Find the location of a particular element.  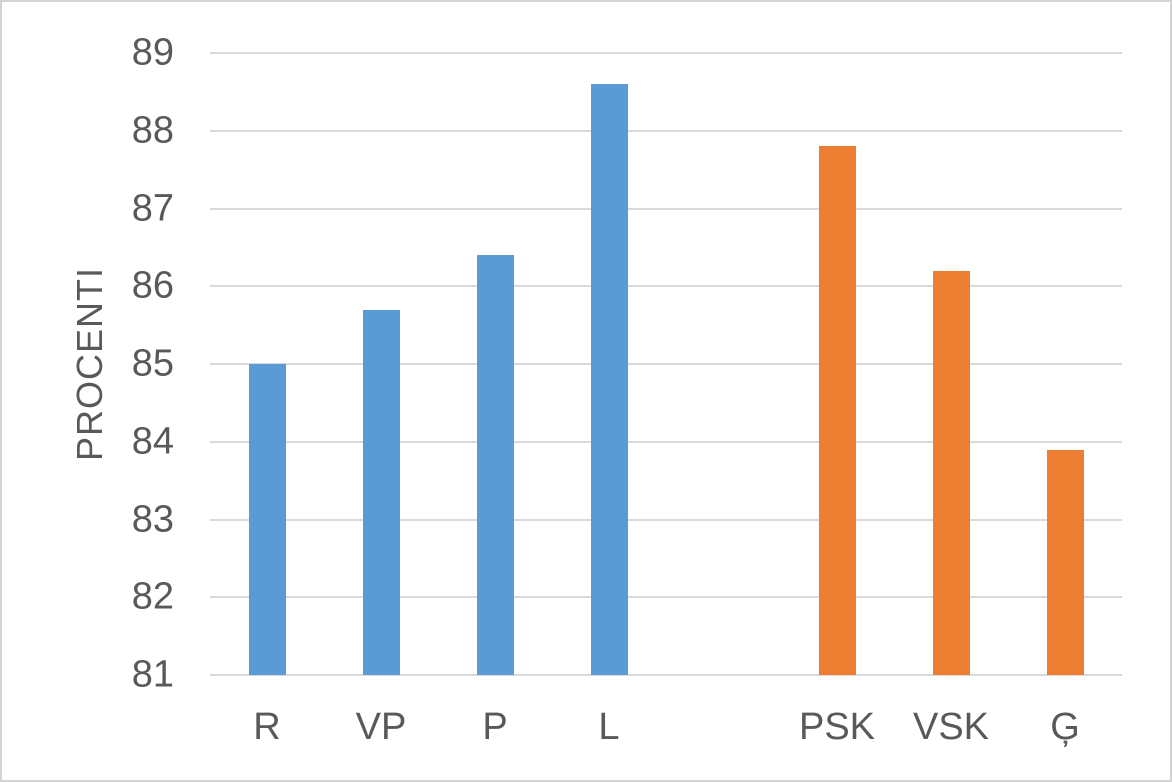

y-tick-label: 84 is located at coordinates (152, 441).